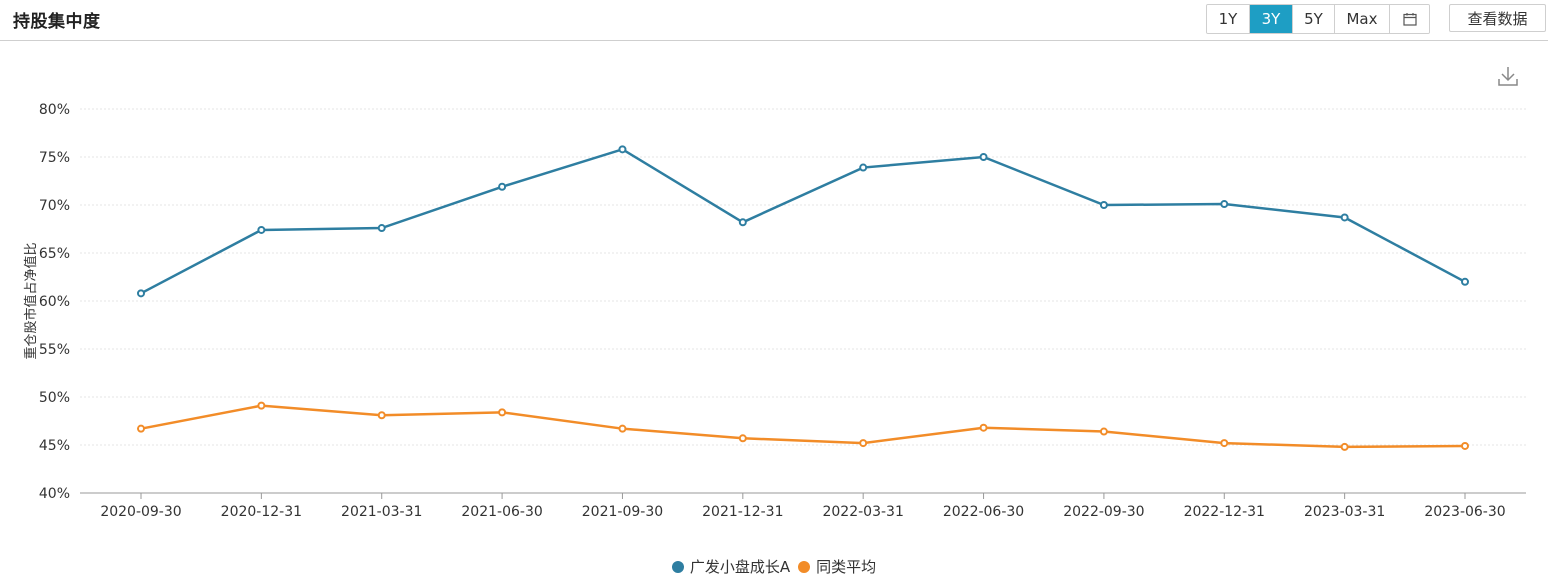  Describe the element at coordinates (774, 20) in the screenshot. I see `header-bar: 持股集中度 1Y 3Y 5Y Max 查看数据` at that location.